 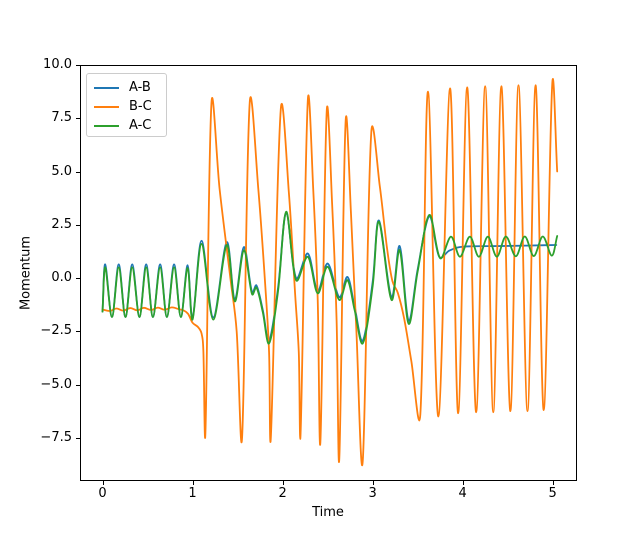 What do you see at coordinates (56, 384) in the screenshot?
I see `y-tick-label: −5.0` at bounding box center [56, 384].